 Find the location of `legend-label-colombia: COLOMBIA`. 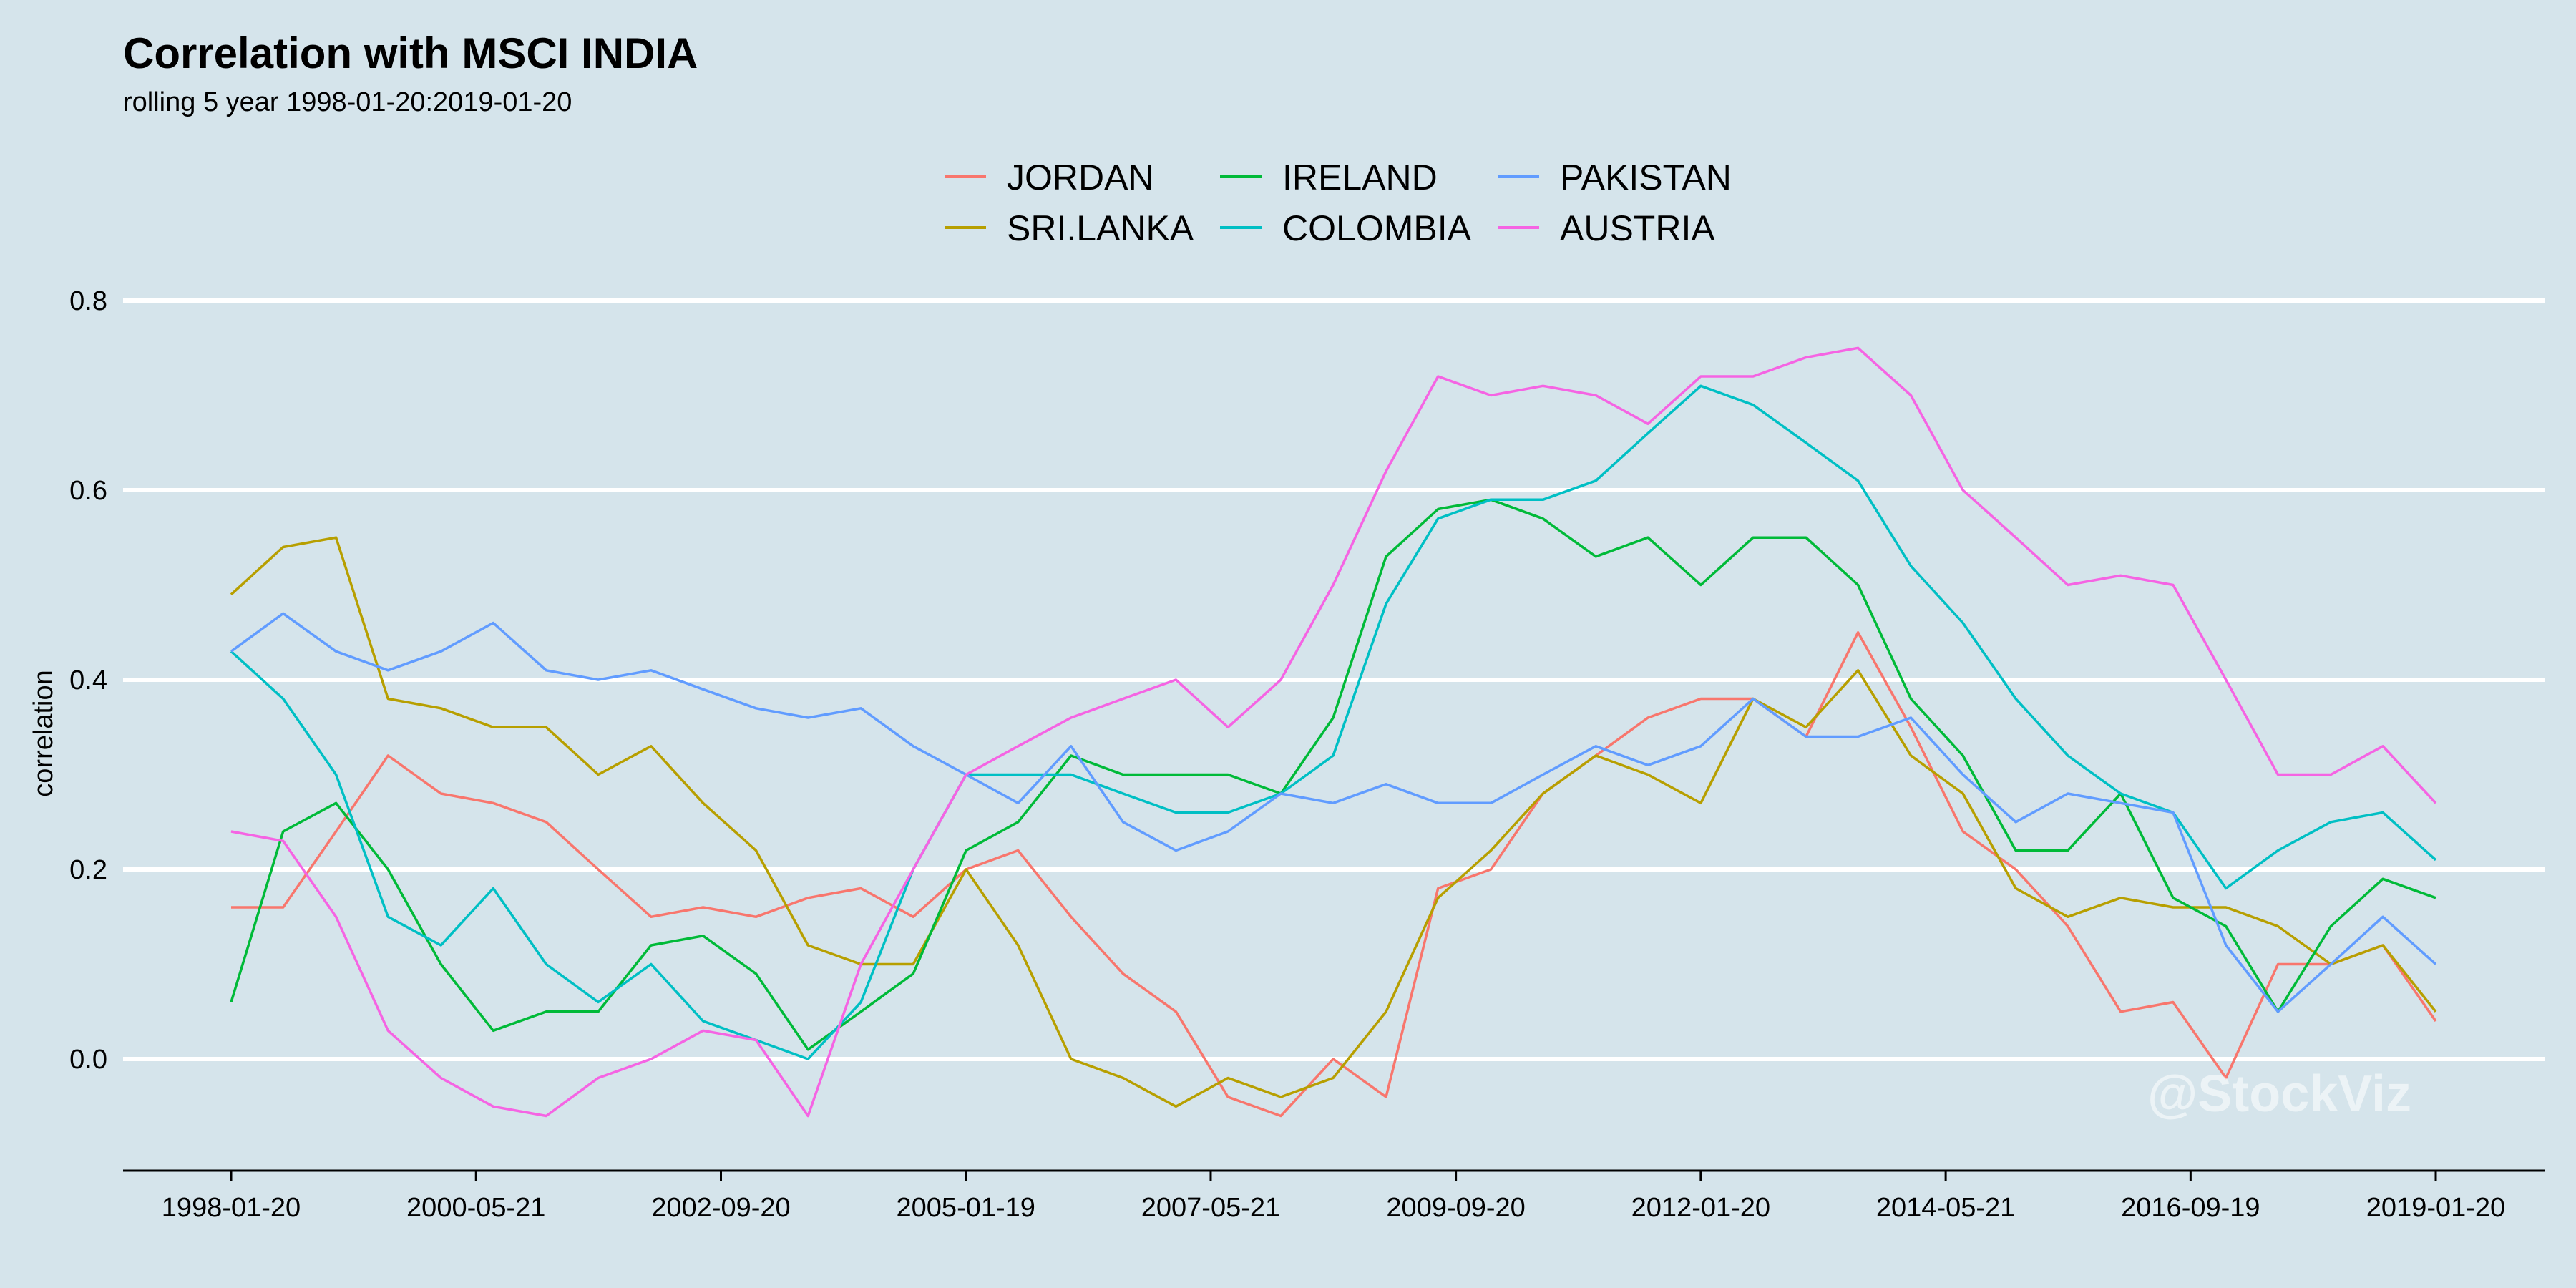

legend-label-colombia: COLOMBIA is located at coordinates (1377, 228).